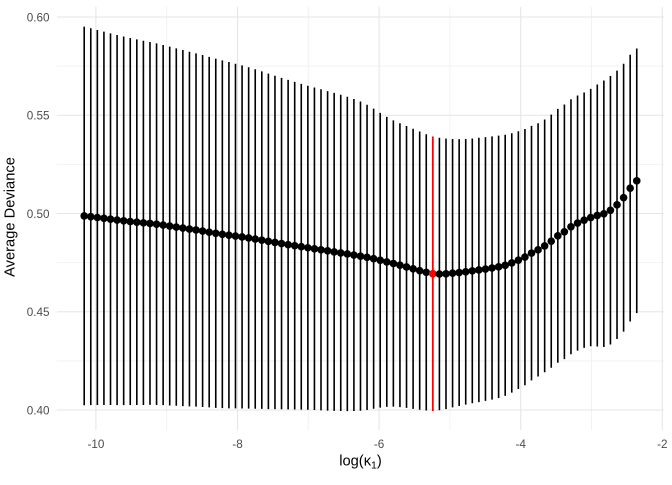 Image resolution: width=672 pixels, height=485 pixels. I want to click on svg-text: 0.55, so click(38, 116).